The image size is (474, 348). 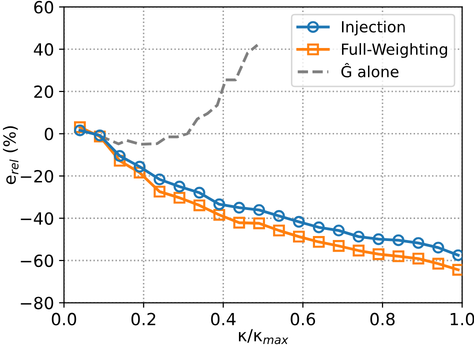 I want to click on y-tick-label: −40, so click(x=37, y=218).